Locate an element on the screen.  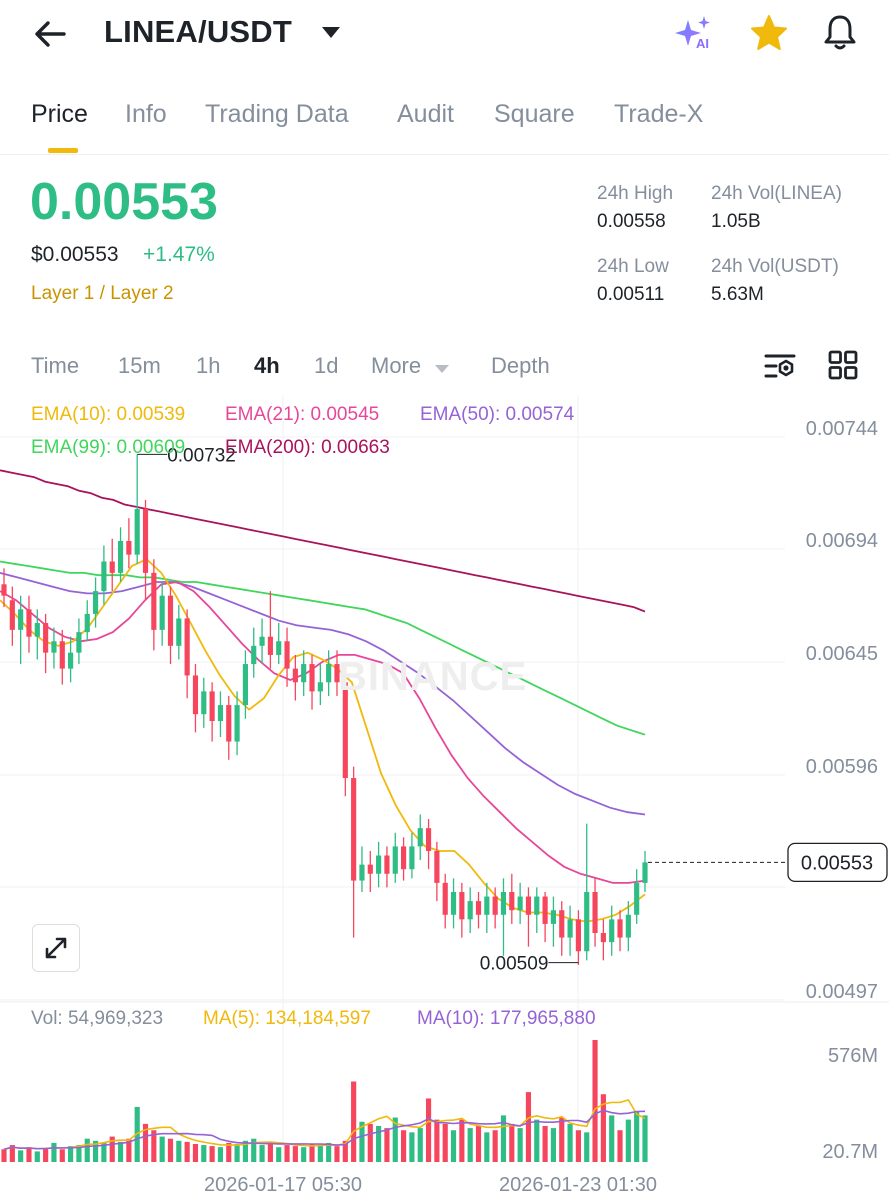
interval-1h: 1h is located at coordinates (208, 365).